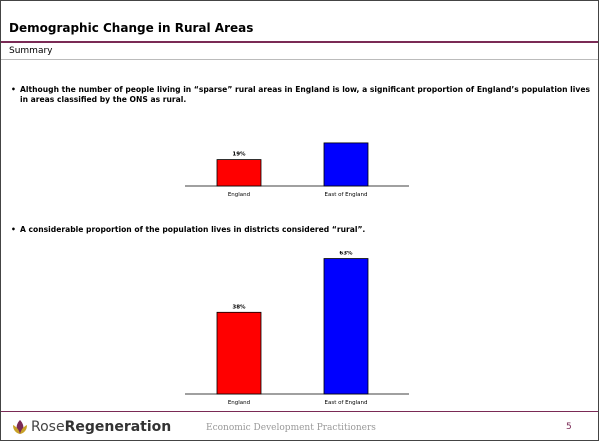  Describe the element at coordinates (297, 170) in the screenshot. I see `chart: 19%England31%East of England` at that location.